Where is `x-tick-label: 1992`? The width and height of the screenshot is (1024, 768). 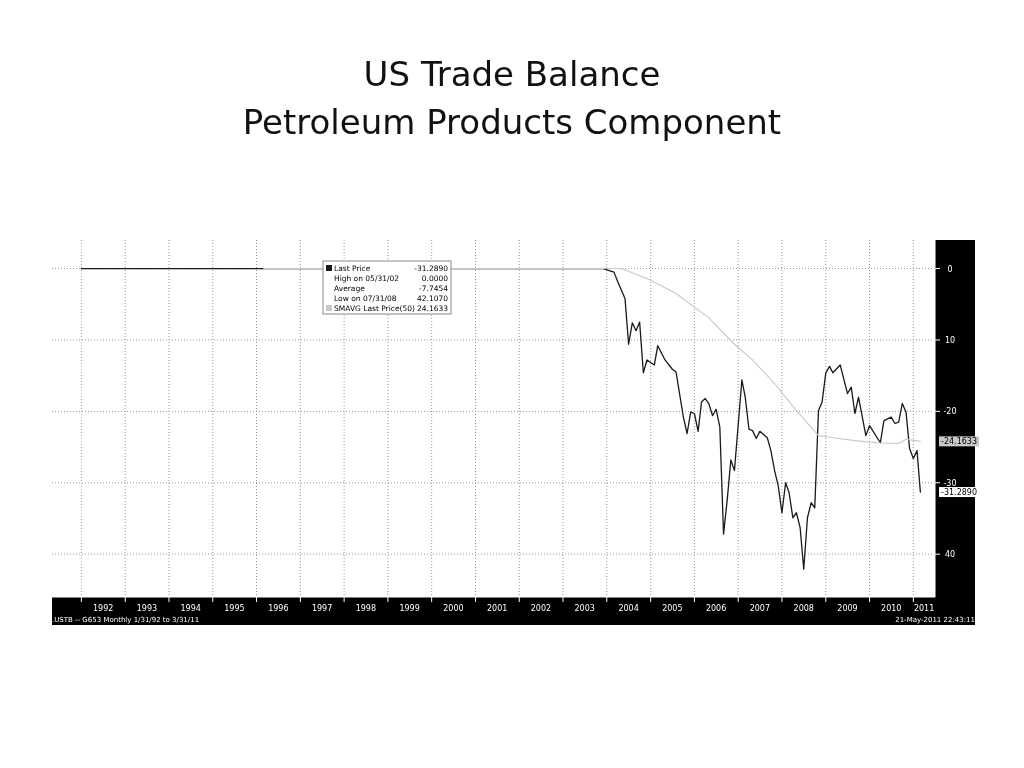
x-tick-label: 1992 is located at coordinates (103, 608).